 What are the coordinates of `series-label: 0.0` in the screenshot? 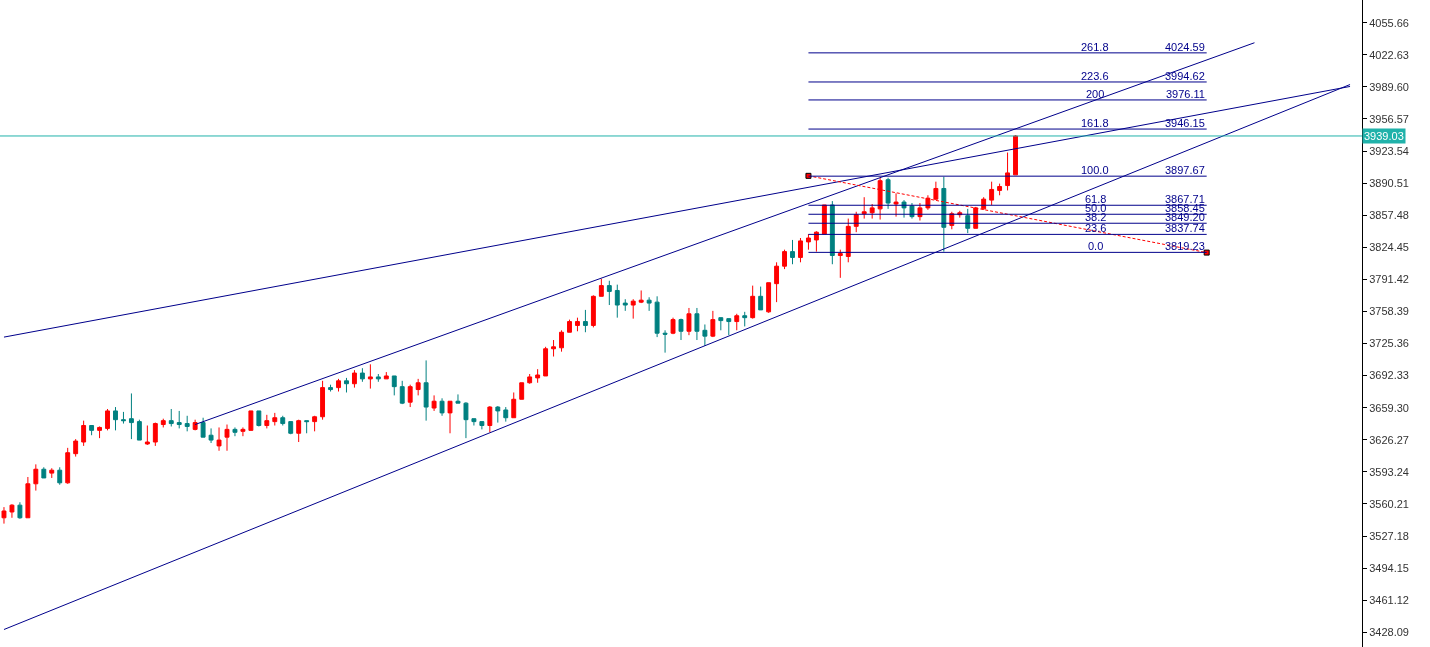 It's located at (1096, 246).